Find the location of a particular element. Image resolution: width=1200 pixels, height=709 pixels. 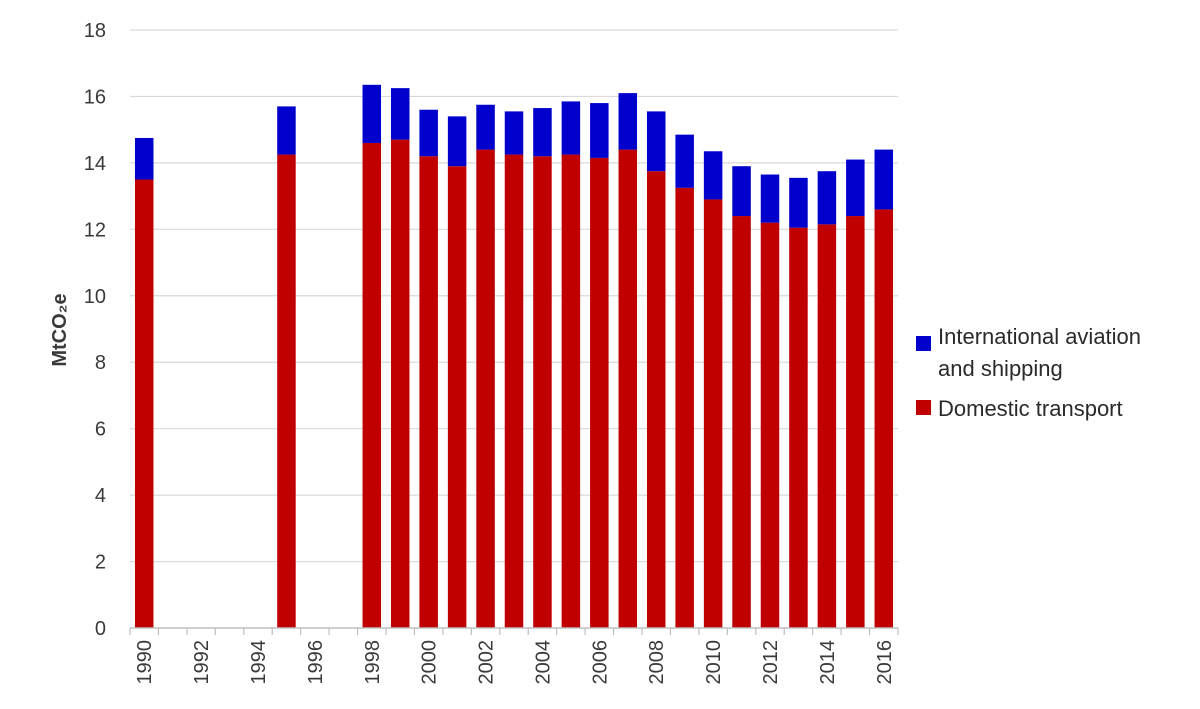

bar-domestic-2012 is located at coordinates (770, 425).